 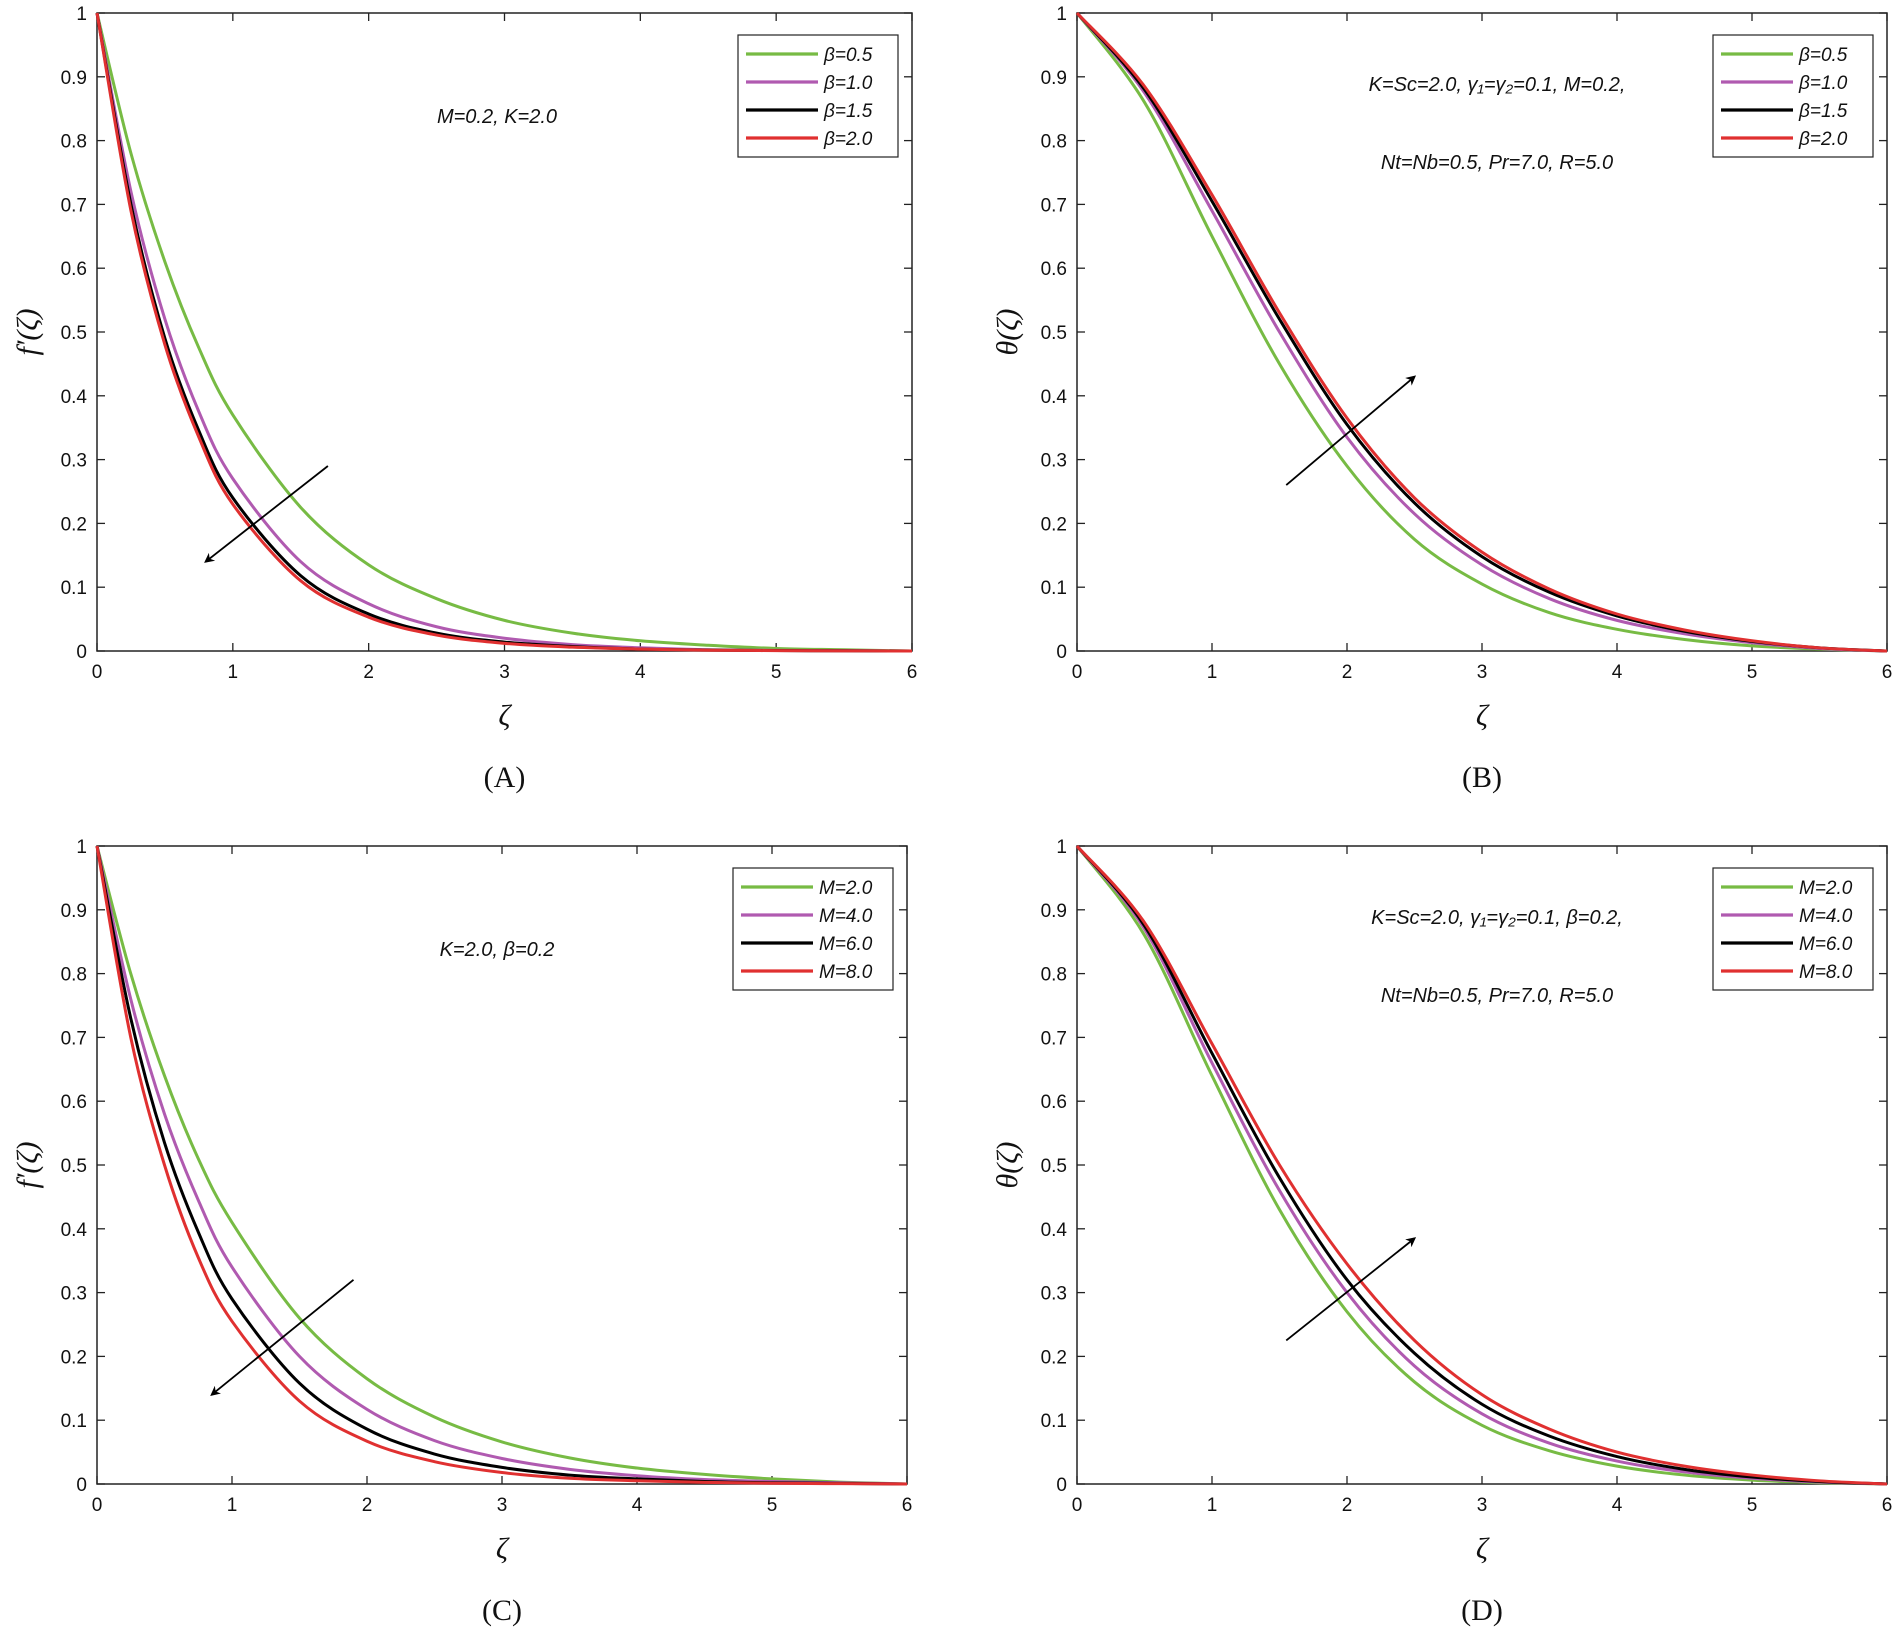 I want to click on annotation-text: M=0.2, K=2.0, so click(x=497, y=117).